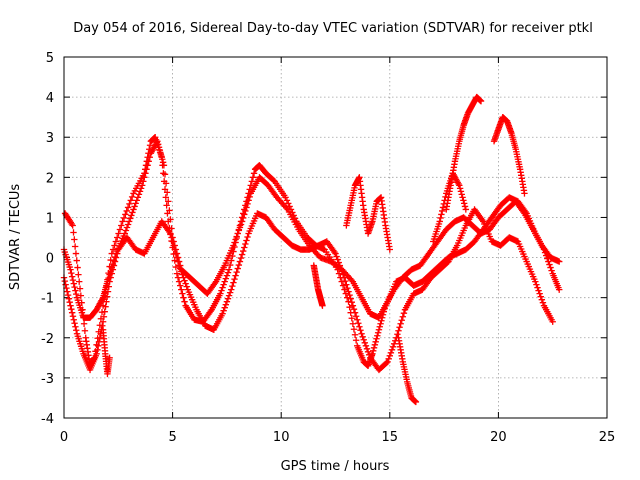 The width and height of the screenshot is (640, 480). I want to click on series-track-d, so click(464, 153).